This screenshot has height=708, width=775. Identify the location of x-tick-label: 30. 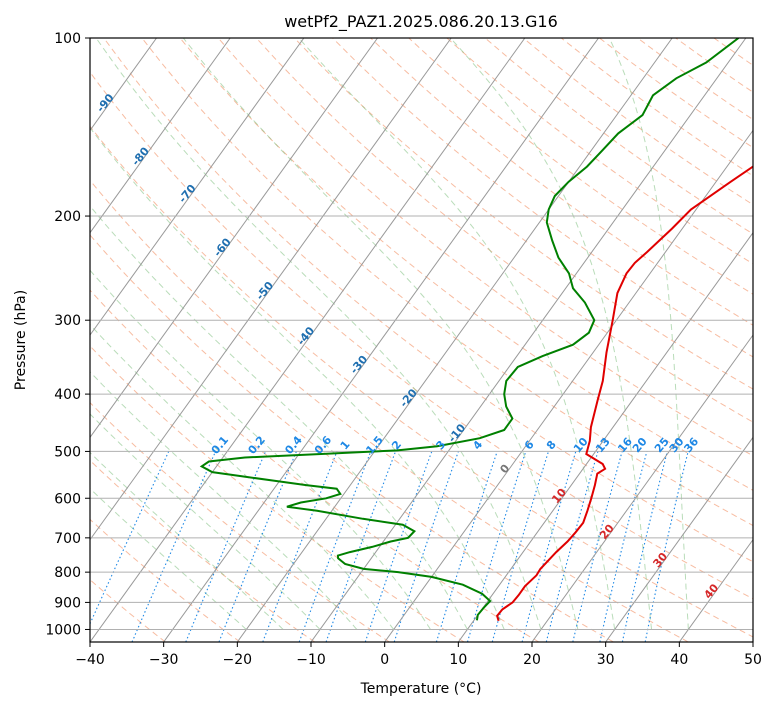
(606, 660).